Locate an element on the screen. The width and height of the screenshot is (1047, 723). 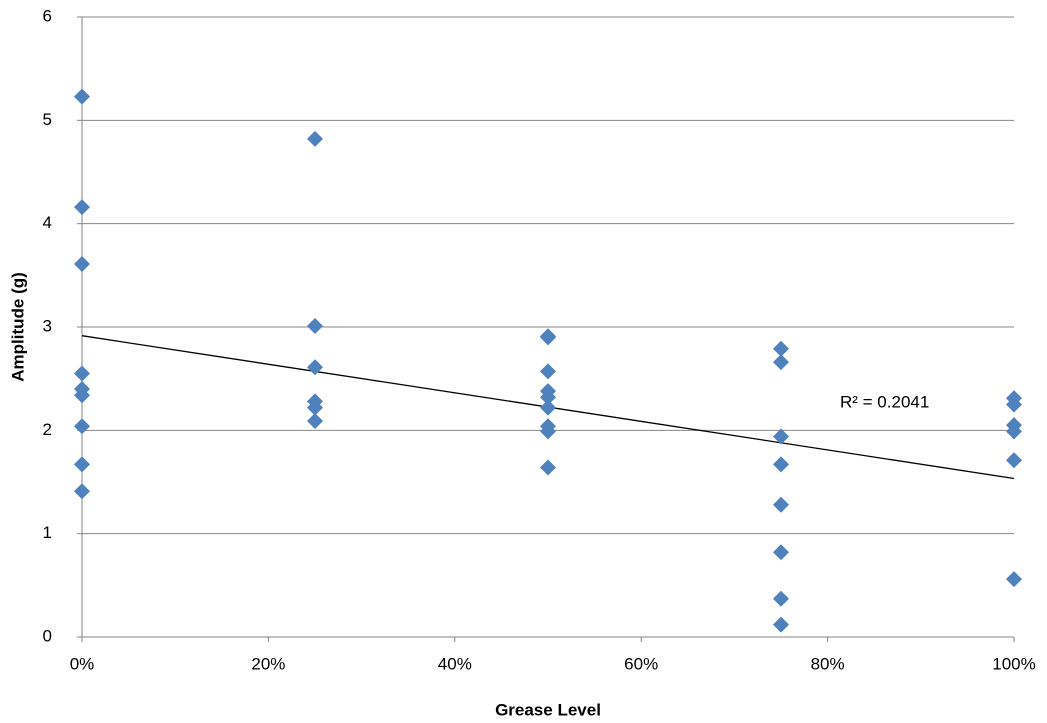
x-tick-label: 100% is located at coordinates (1013, 663).